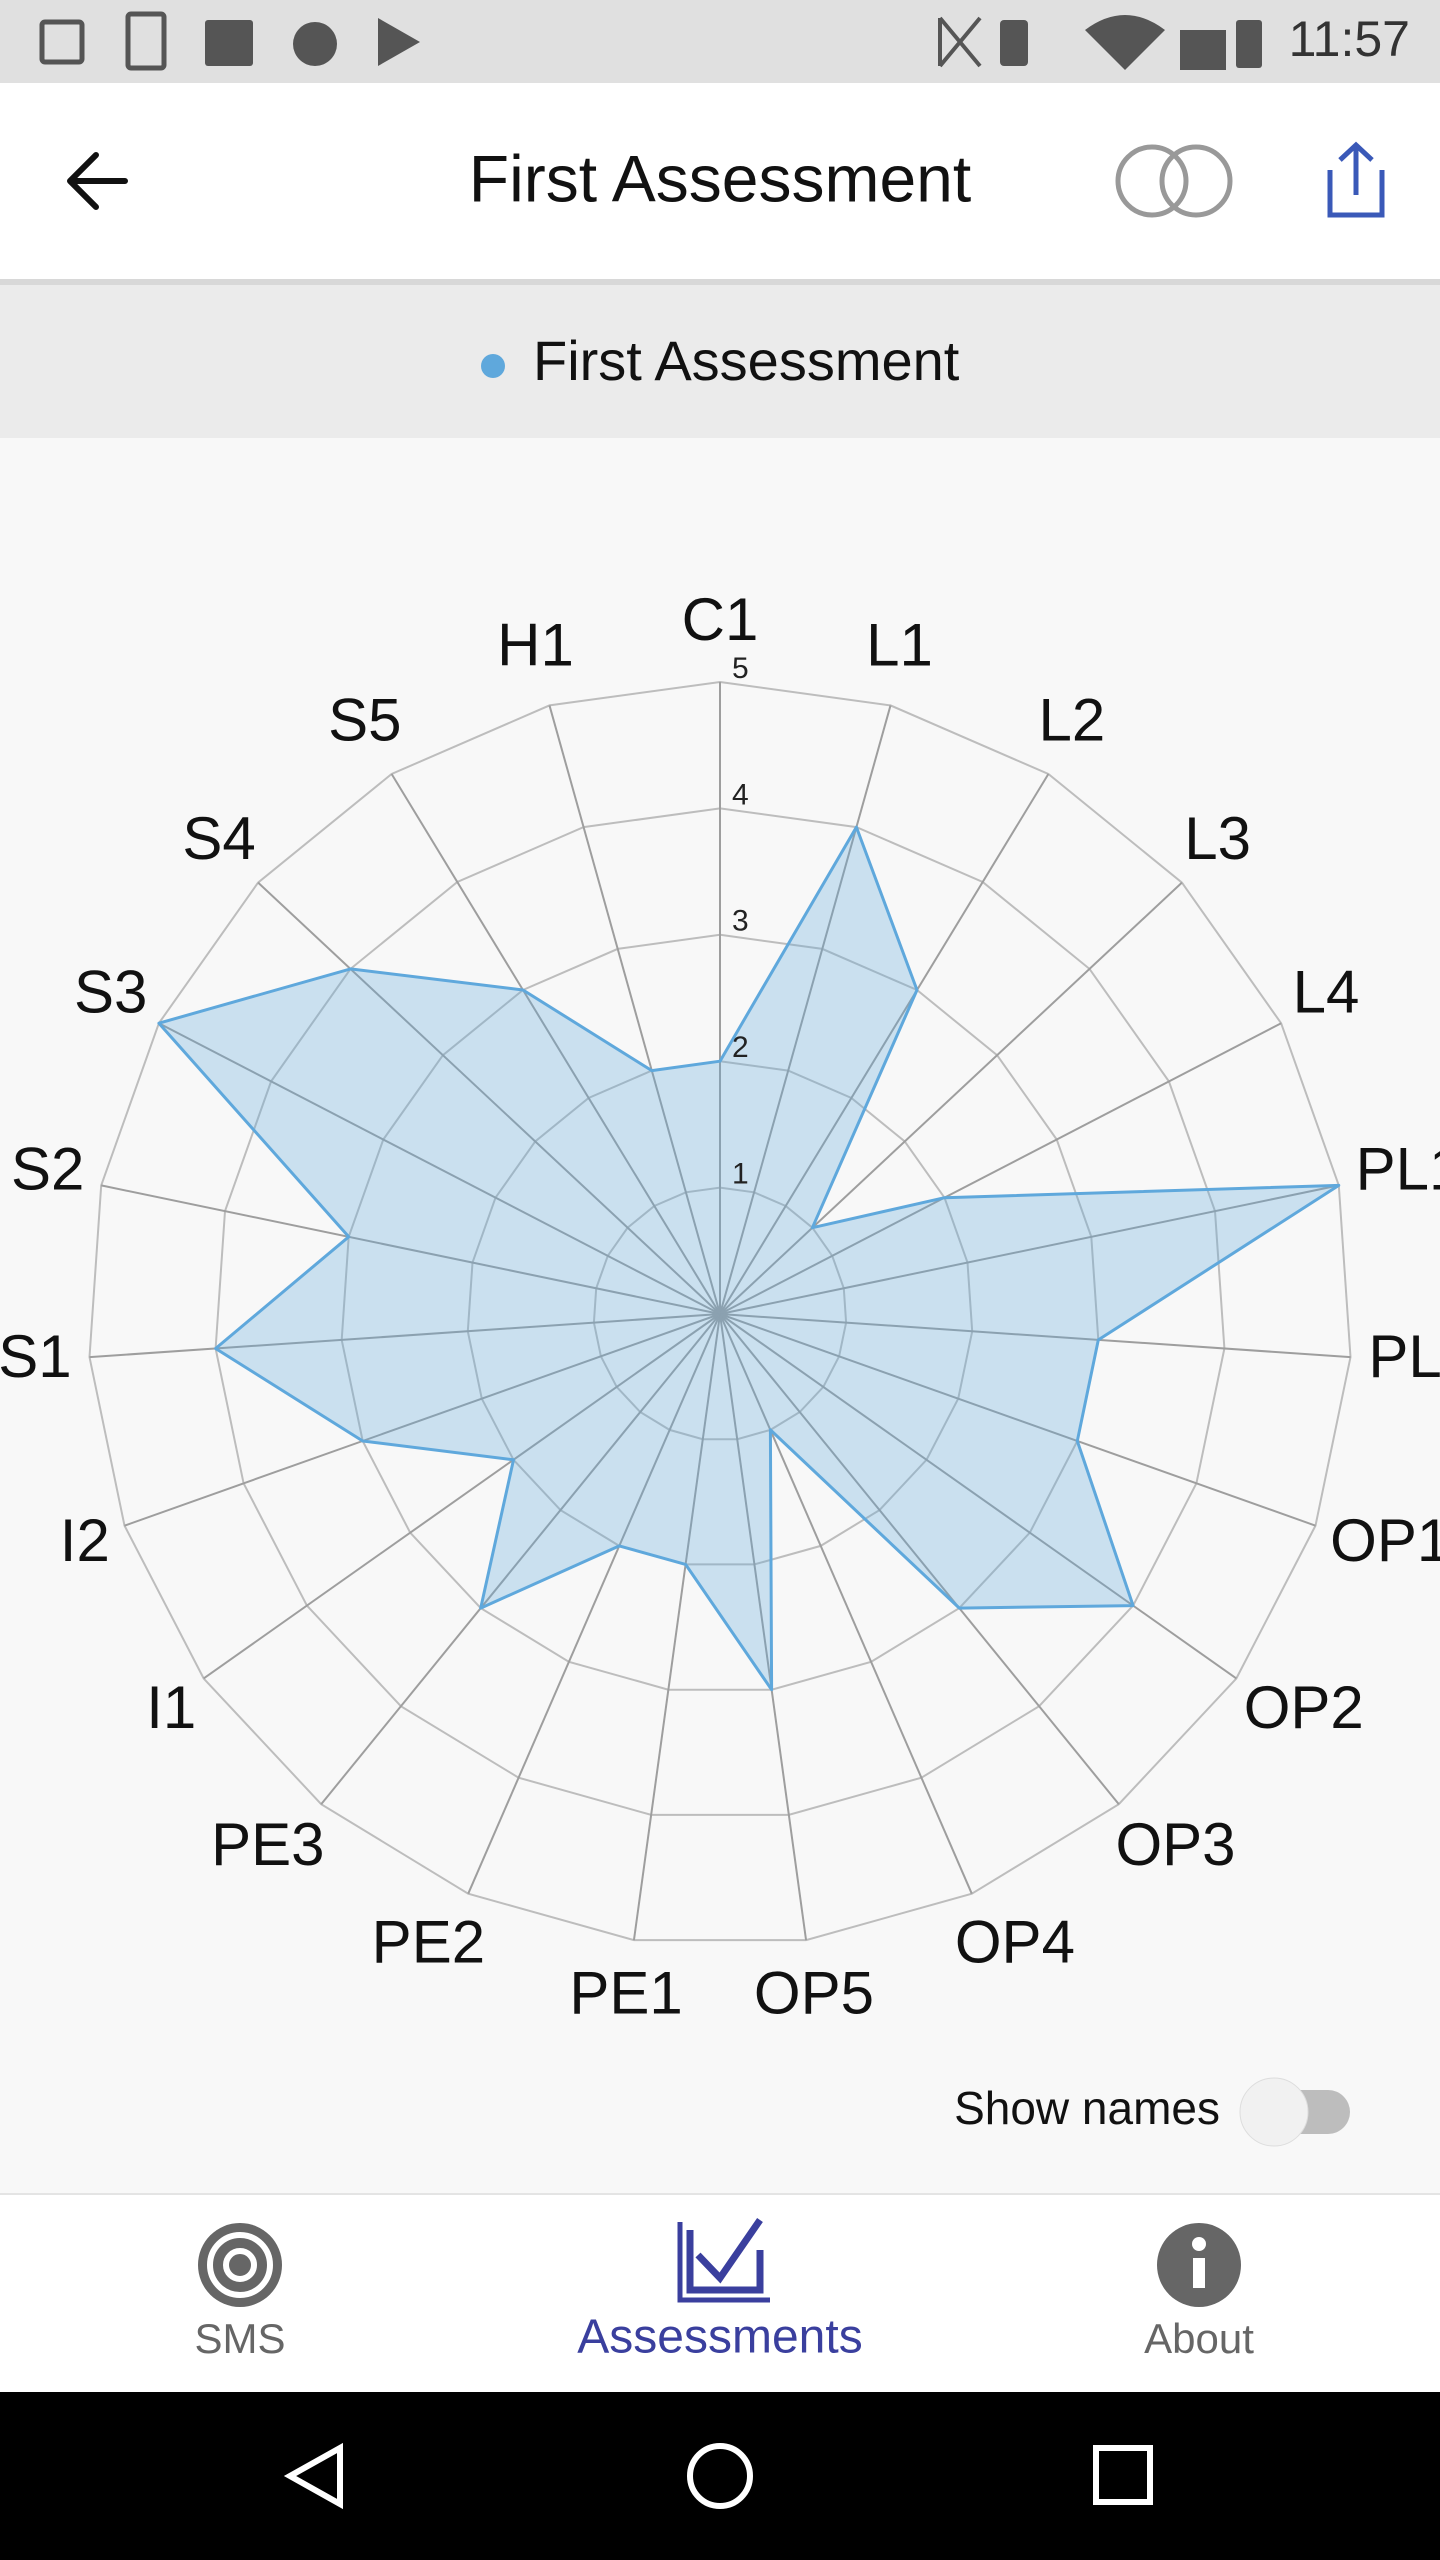  Describe the element at coordinates (650, 41) in the screenshot. I see `status-icons` at that location.